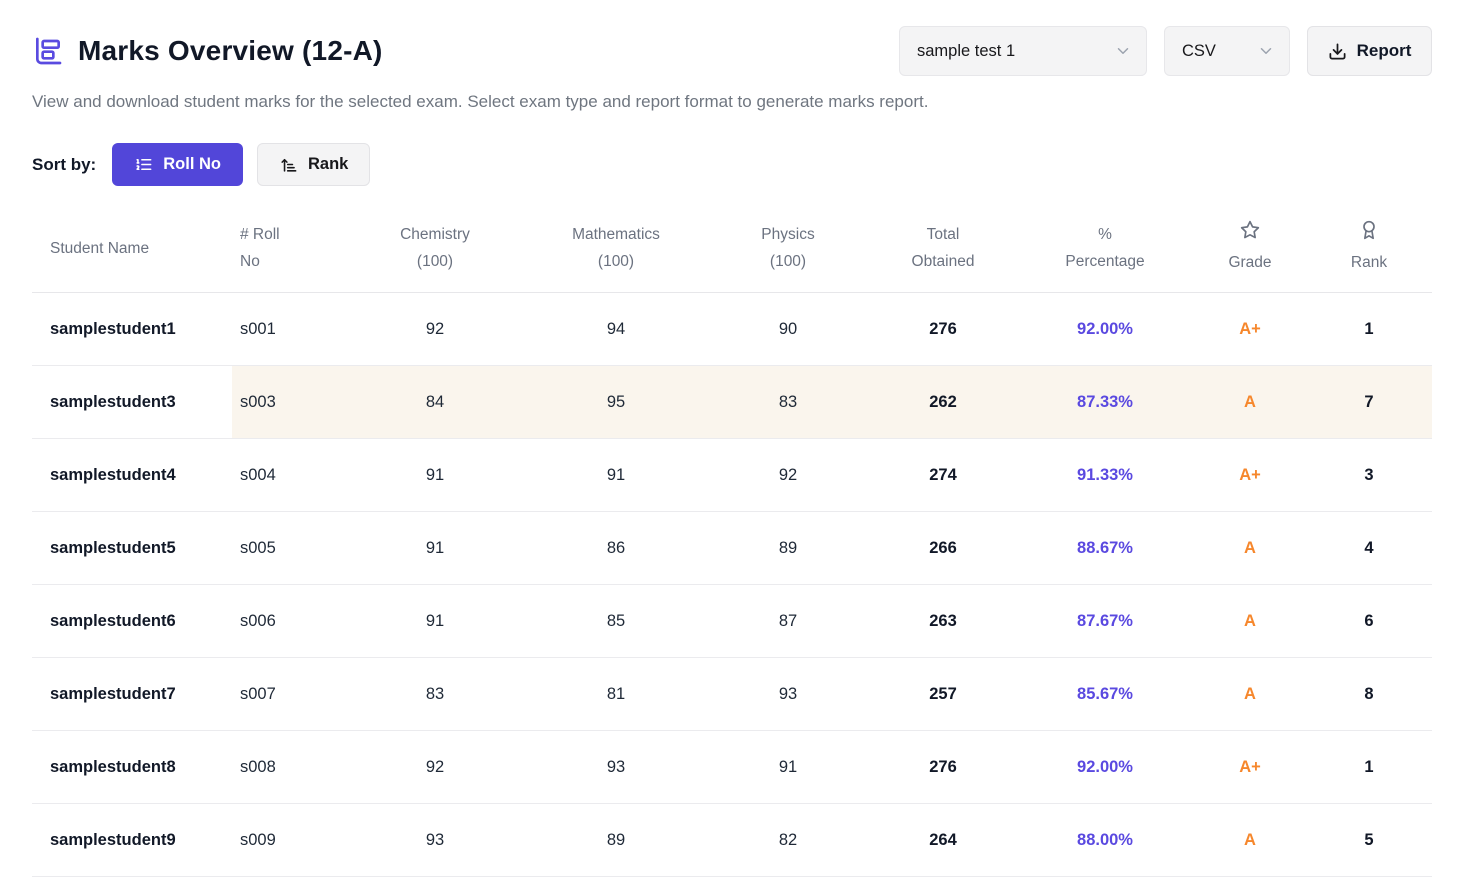 The image size is (1462, 877). What do you see at coordinates (1369, 251) in the screenshot?
I see `column-header-rank: Rank` at bounding box center [1369, 251].